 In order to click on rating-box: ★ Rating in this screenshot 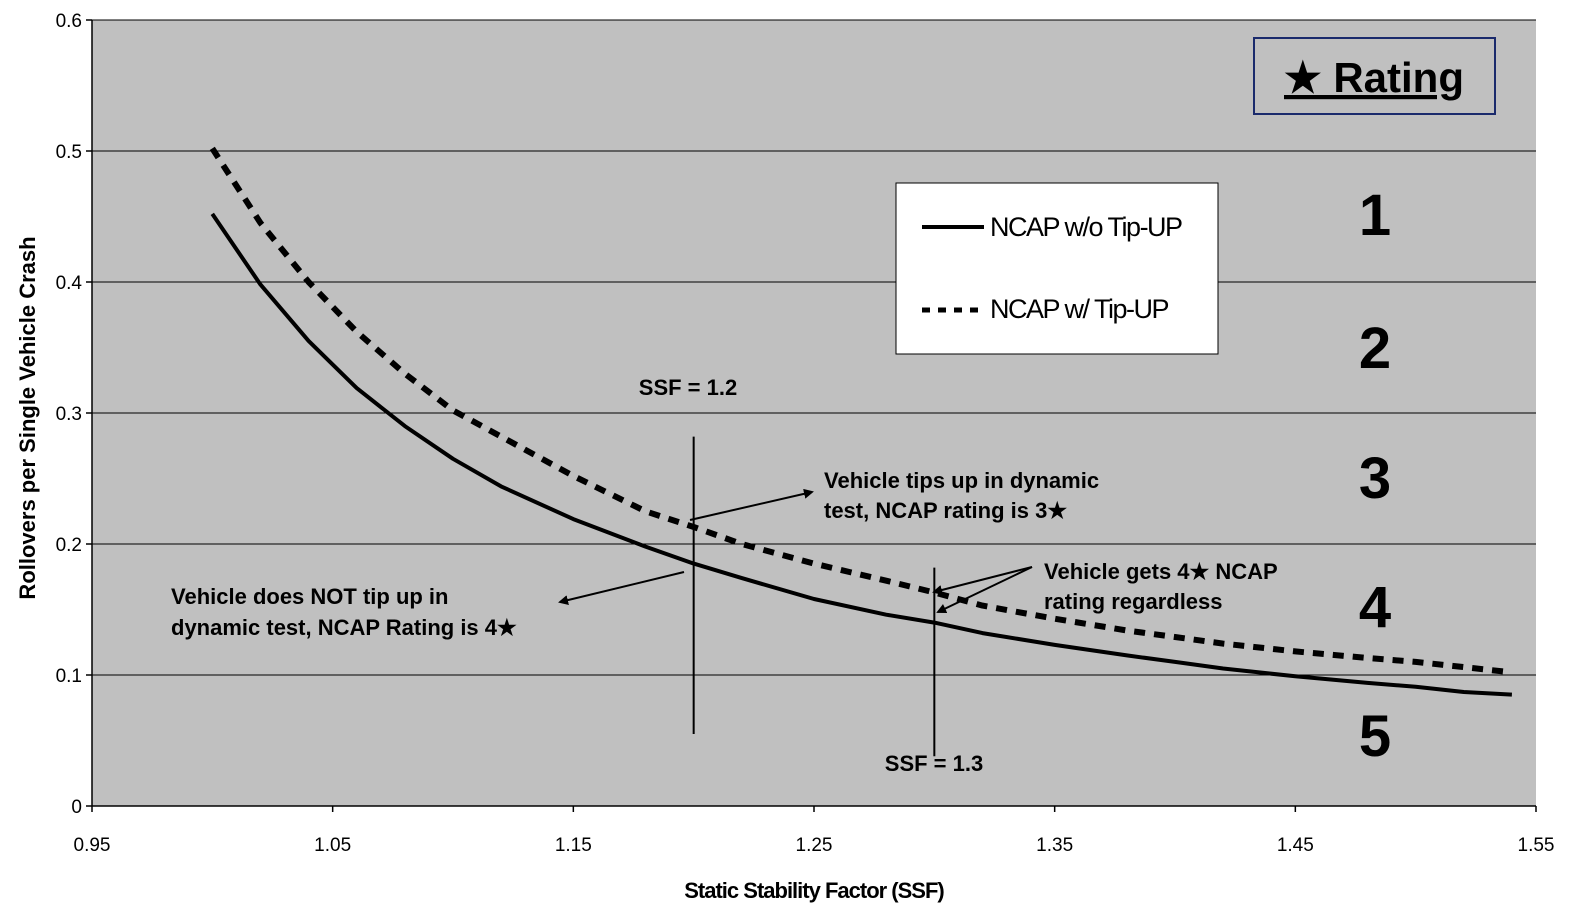, I will do `click(1374, 76)`.